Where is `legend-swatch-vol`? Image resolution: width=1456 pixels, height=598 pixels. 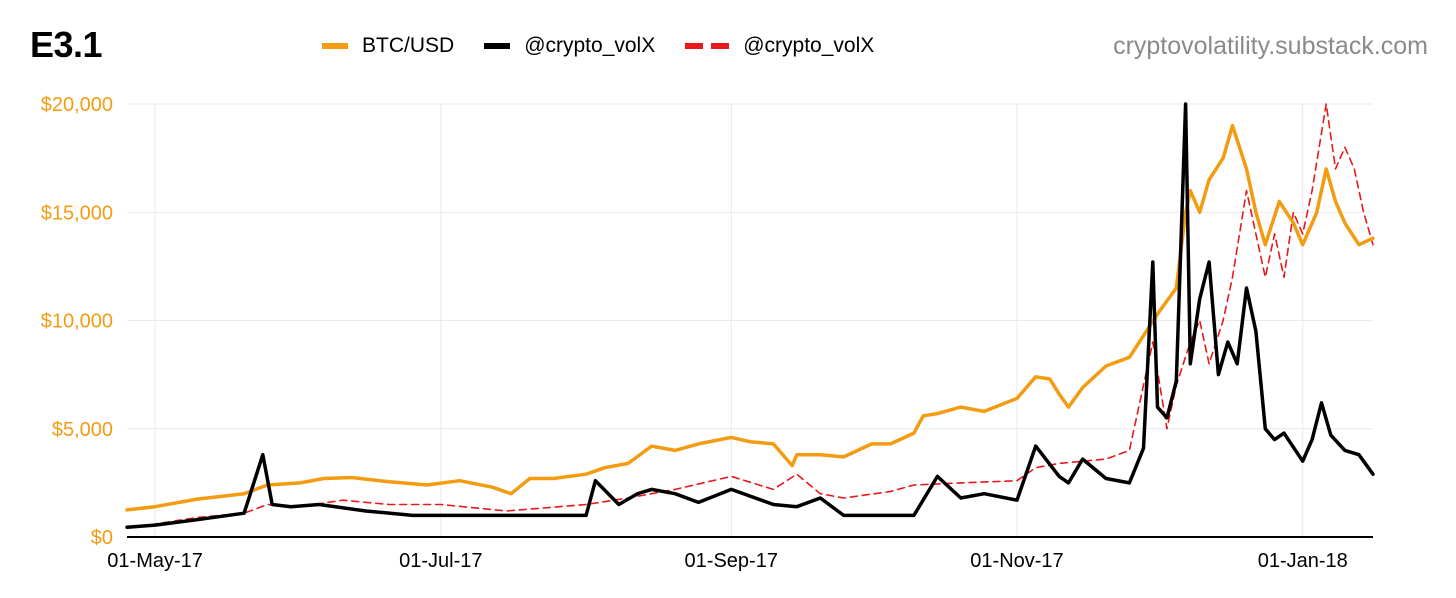
legend-swatch-vol is located at coordinates (497, 46).